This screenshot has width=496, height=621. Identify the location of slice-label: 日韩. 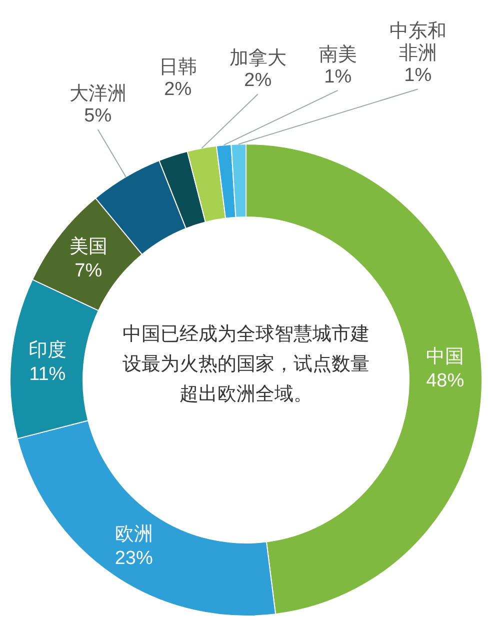
(177, 67).